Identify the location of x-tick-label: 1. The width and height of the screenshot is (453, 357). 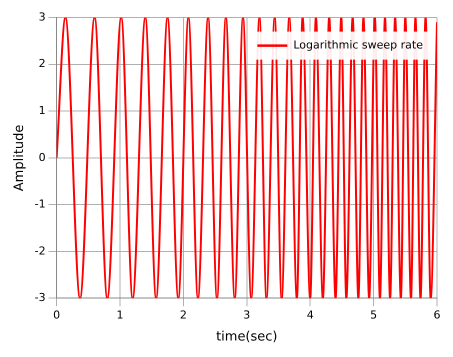
(120, 315).